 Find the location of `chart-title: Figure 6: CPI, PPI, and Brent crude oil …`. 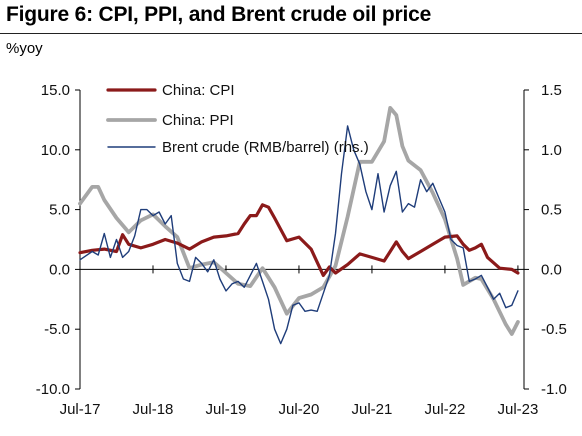

chart-title: Figure 6: CPI, PPI, and Brent crude oil … is located at coordinates (219, 14).